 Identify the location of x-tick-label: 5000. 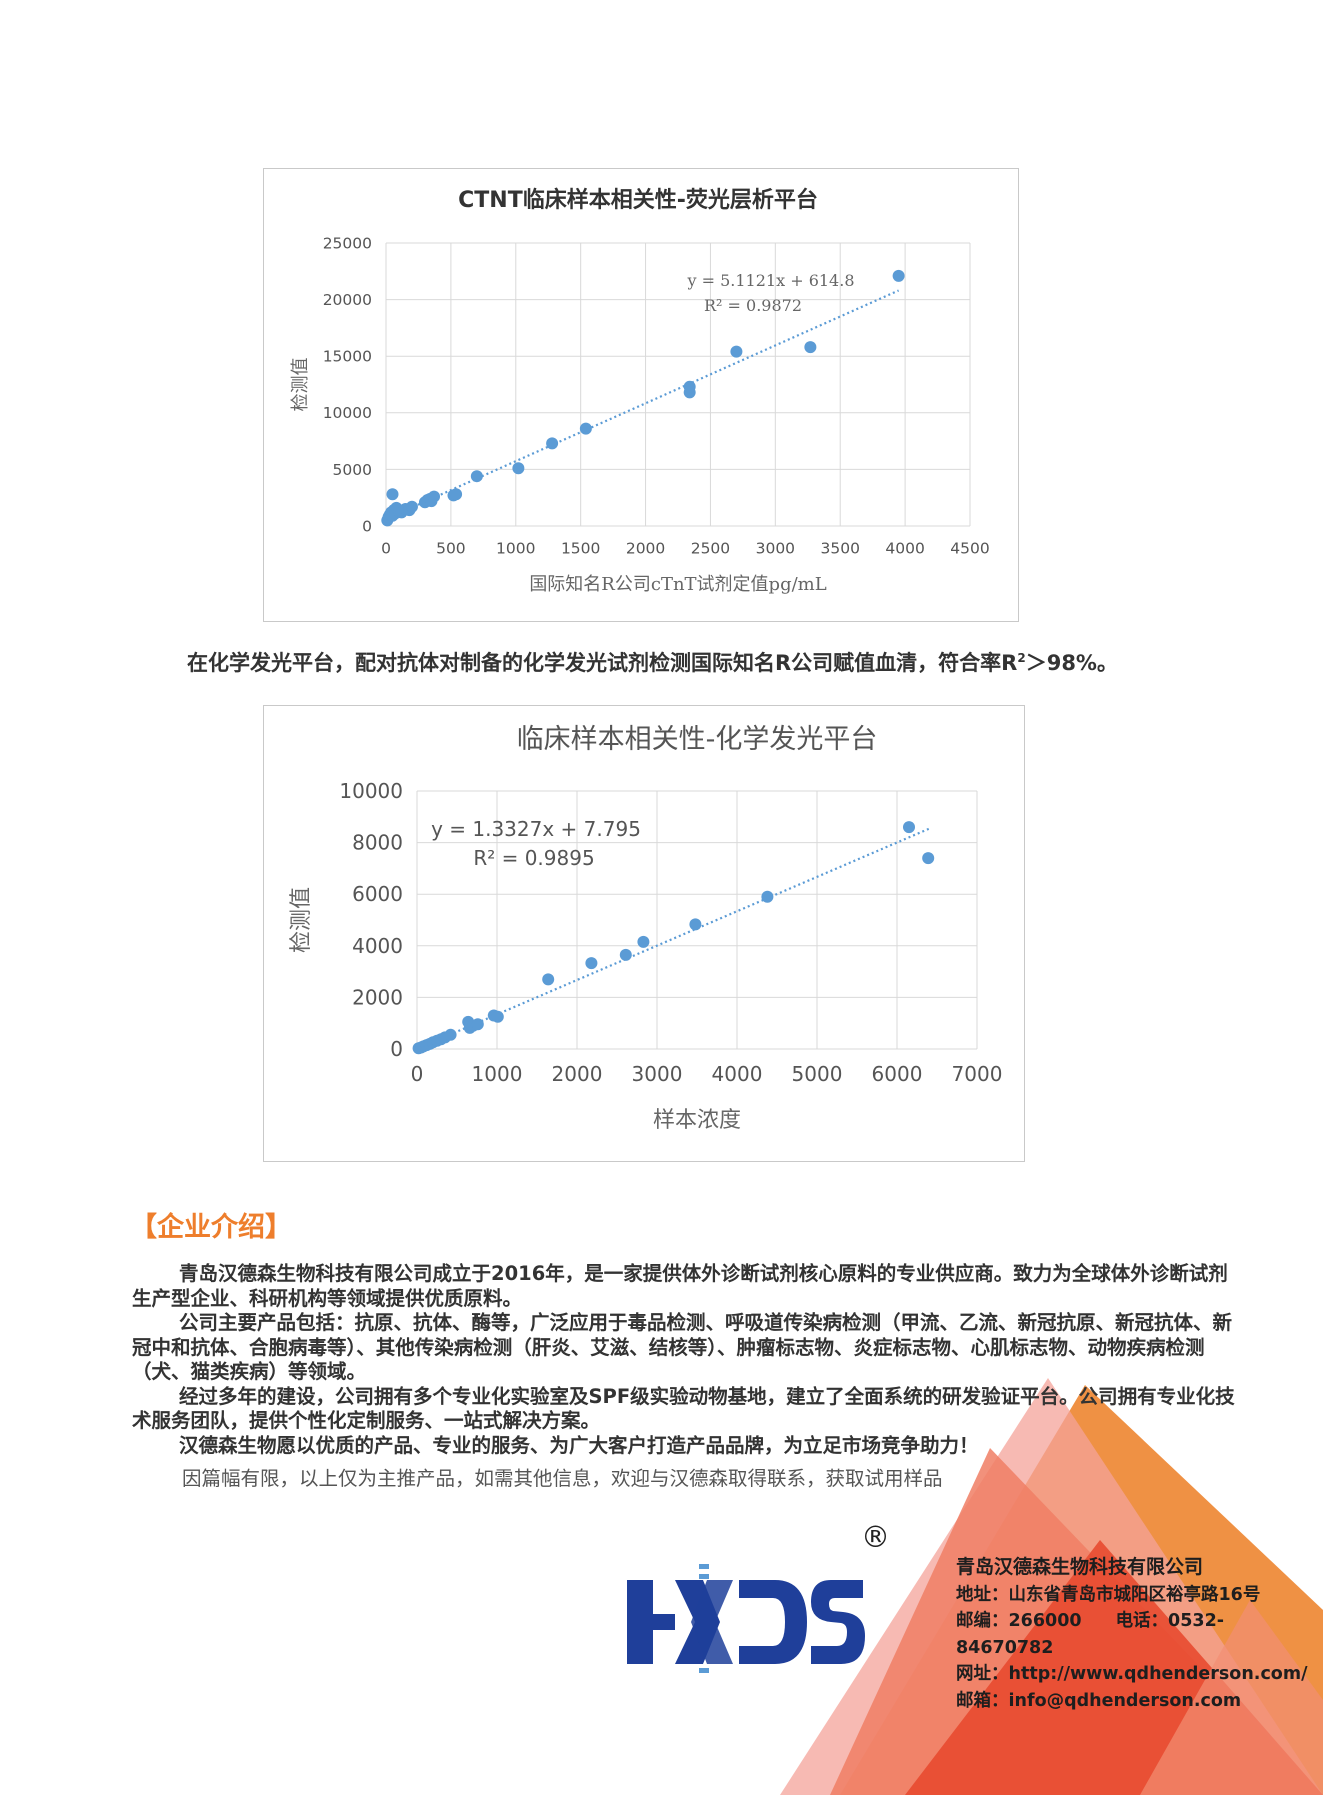
(817, 1074).